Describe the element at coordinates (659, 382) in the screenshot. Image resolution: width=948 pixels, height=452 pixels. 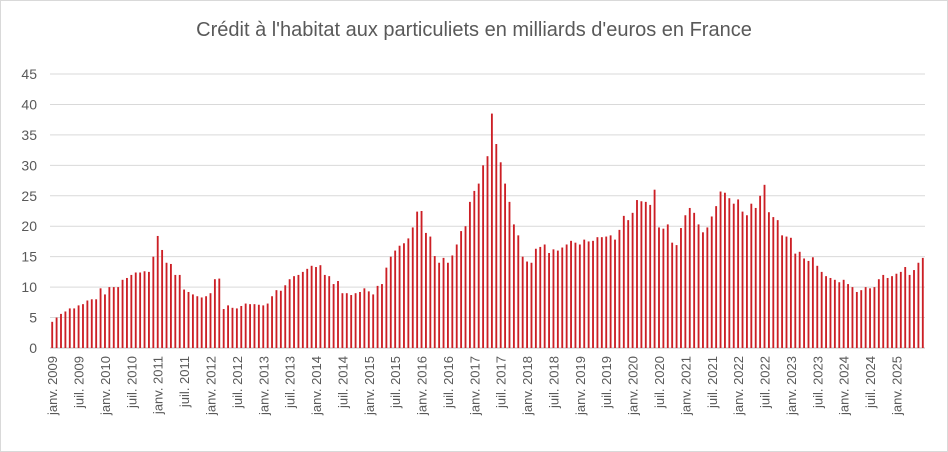
I see `x-tick-label: juil. 2020` at that location.